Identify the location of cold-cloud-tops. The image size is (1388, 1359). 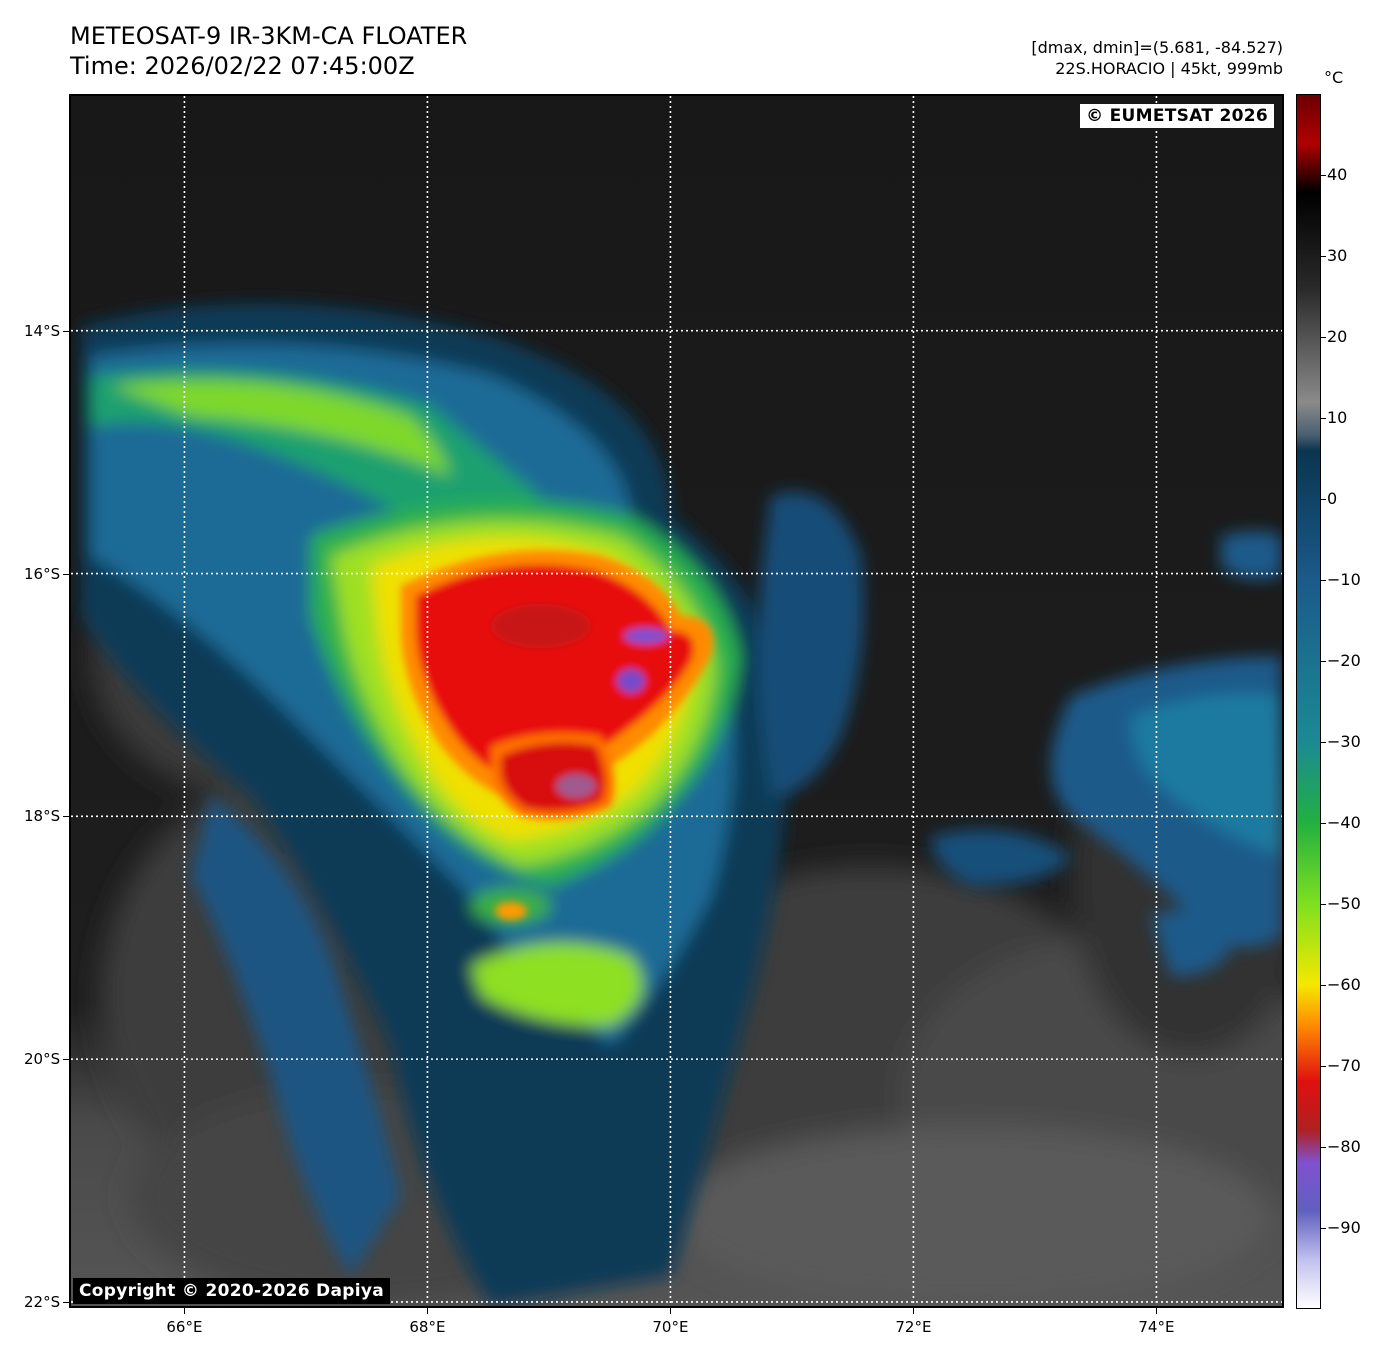
(557, 735).